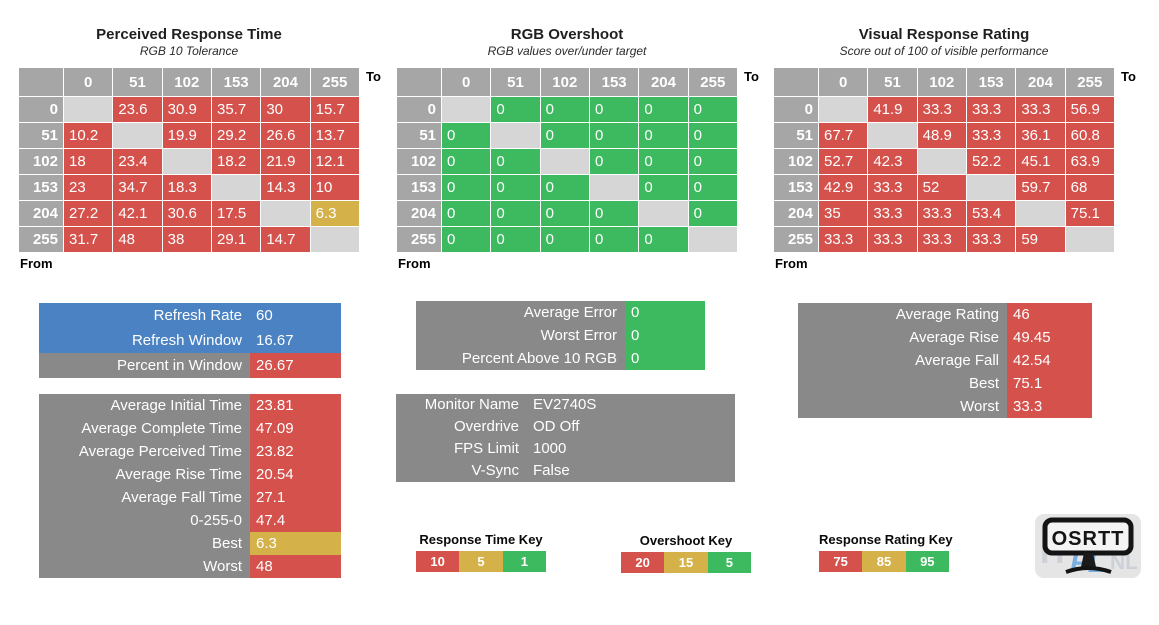 The image size is (1159, 625). What do you see at coordinates (236, 135) in the screenshot?
I see `matrix-value-cell: 29.2` at bounding box center [236, 135].